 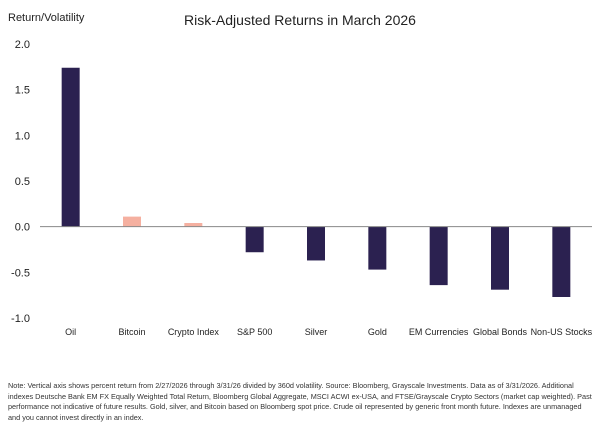 What do you see at coordinates (562, 332) in the screenshot?
I see `category-label: Non-US Stocks` at bounding box center [562, 332].